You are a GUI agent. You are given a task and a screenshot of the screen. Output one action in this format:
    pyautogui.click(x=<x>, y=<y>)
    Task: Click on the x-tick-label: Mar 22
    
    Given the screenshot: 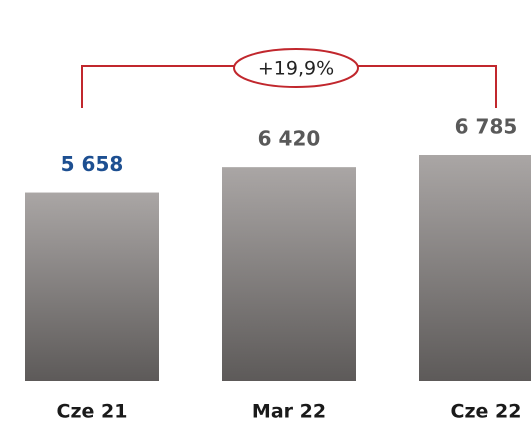 What is the action you would take?
    pyautogui.click(x=289, y=412)
    